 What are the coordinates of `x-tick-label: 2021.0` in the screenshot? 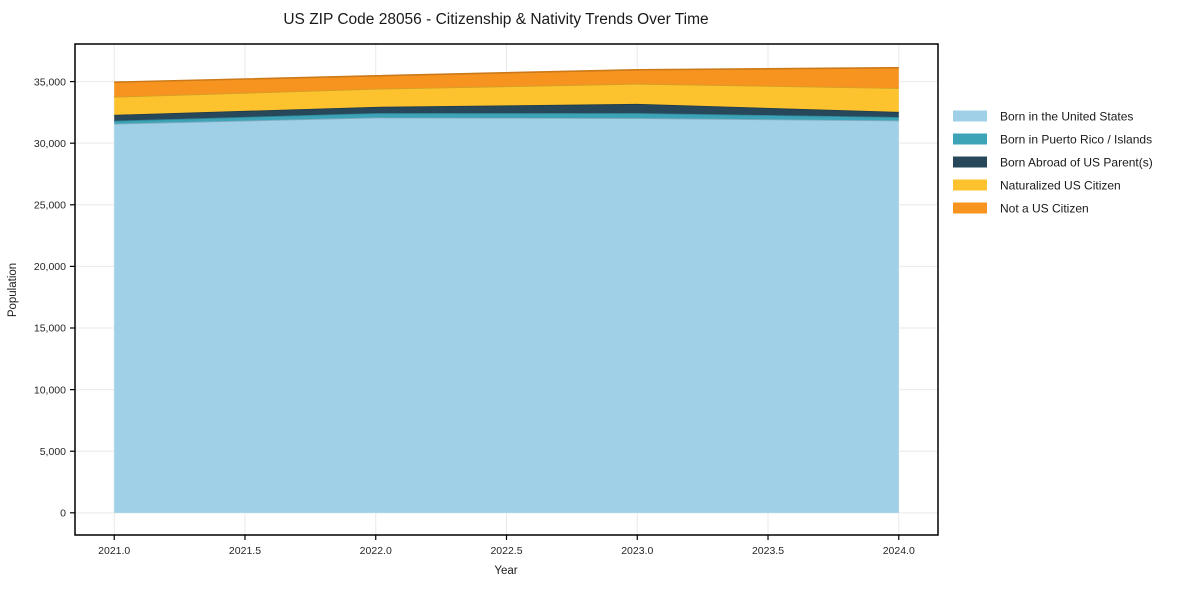 It's located at (114, 551).